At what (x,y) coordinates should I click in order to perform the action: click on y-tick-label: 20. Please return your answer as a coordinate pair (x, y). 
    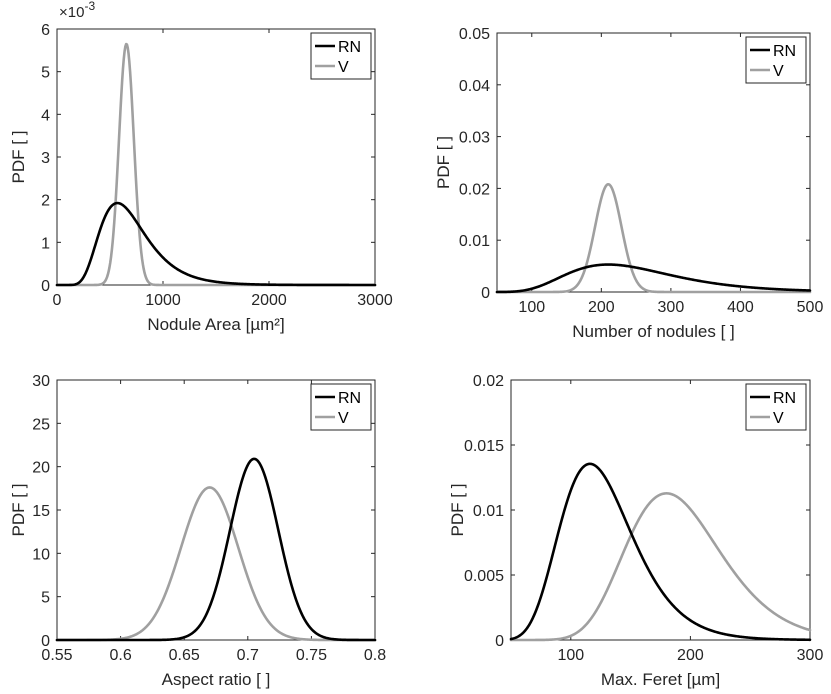
    Looking at the image, I should click on (41, 468).